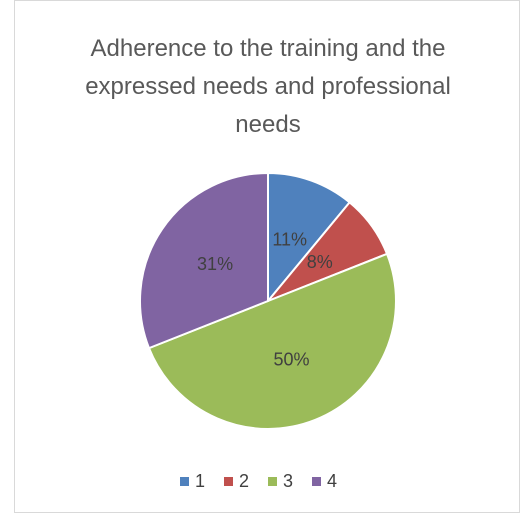 Image resolution: width=521 pixels, height=514 pixels. I want to click on legend-label: 3, so click(288, 481).